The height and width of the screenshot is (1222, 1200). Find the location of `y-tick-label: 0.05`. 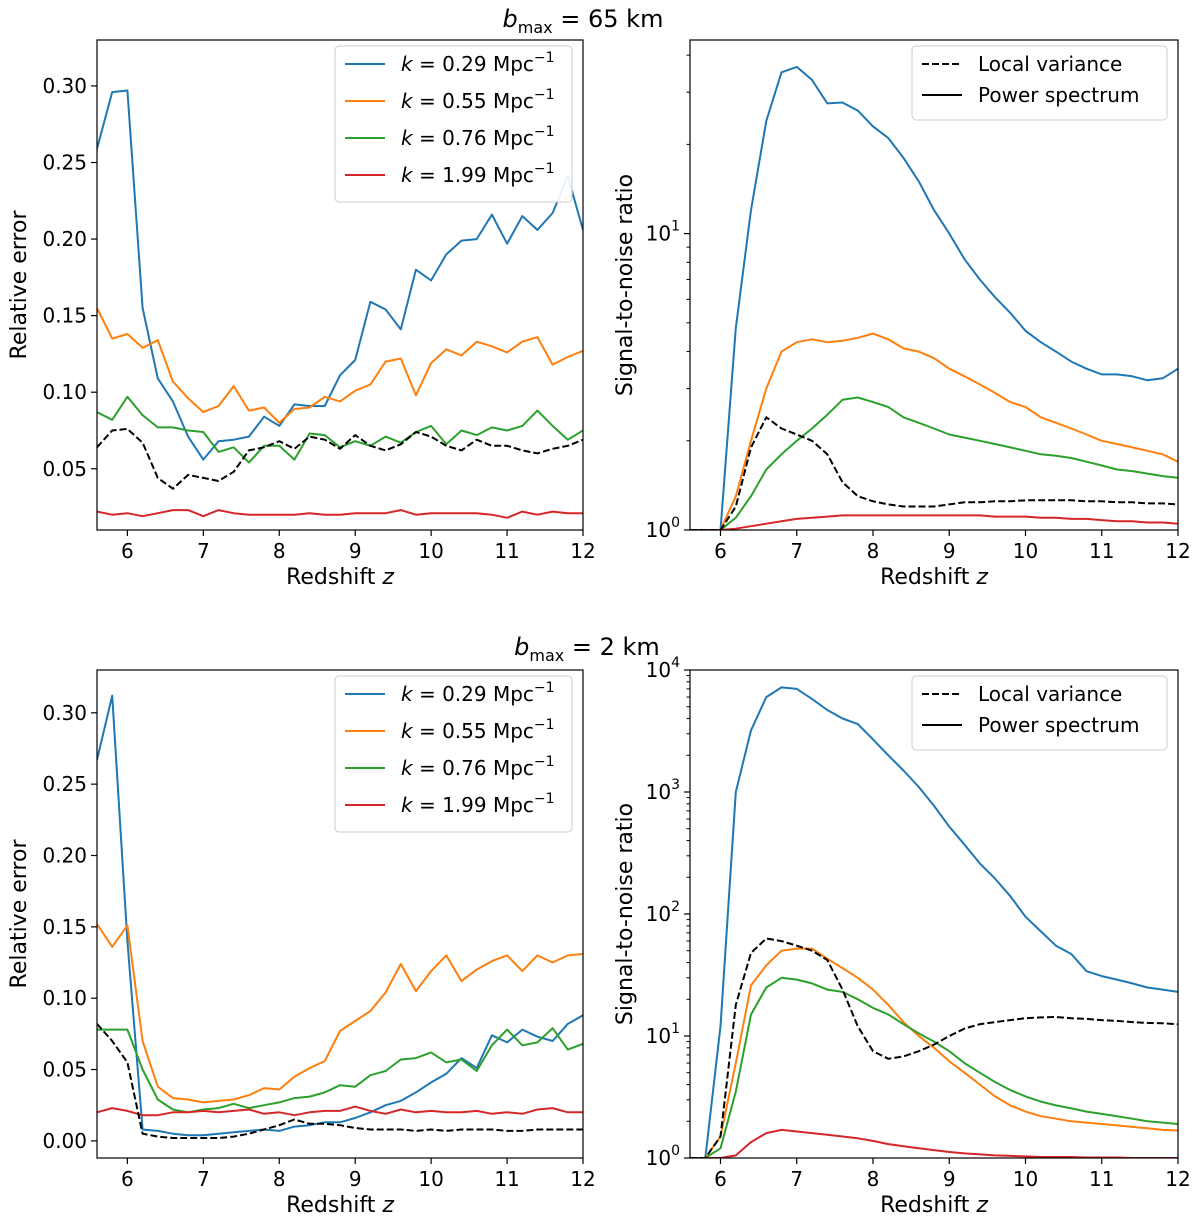

y-tick-label: 0.05 is located at coordinates (64, 469).